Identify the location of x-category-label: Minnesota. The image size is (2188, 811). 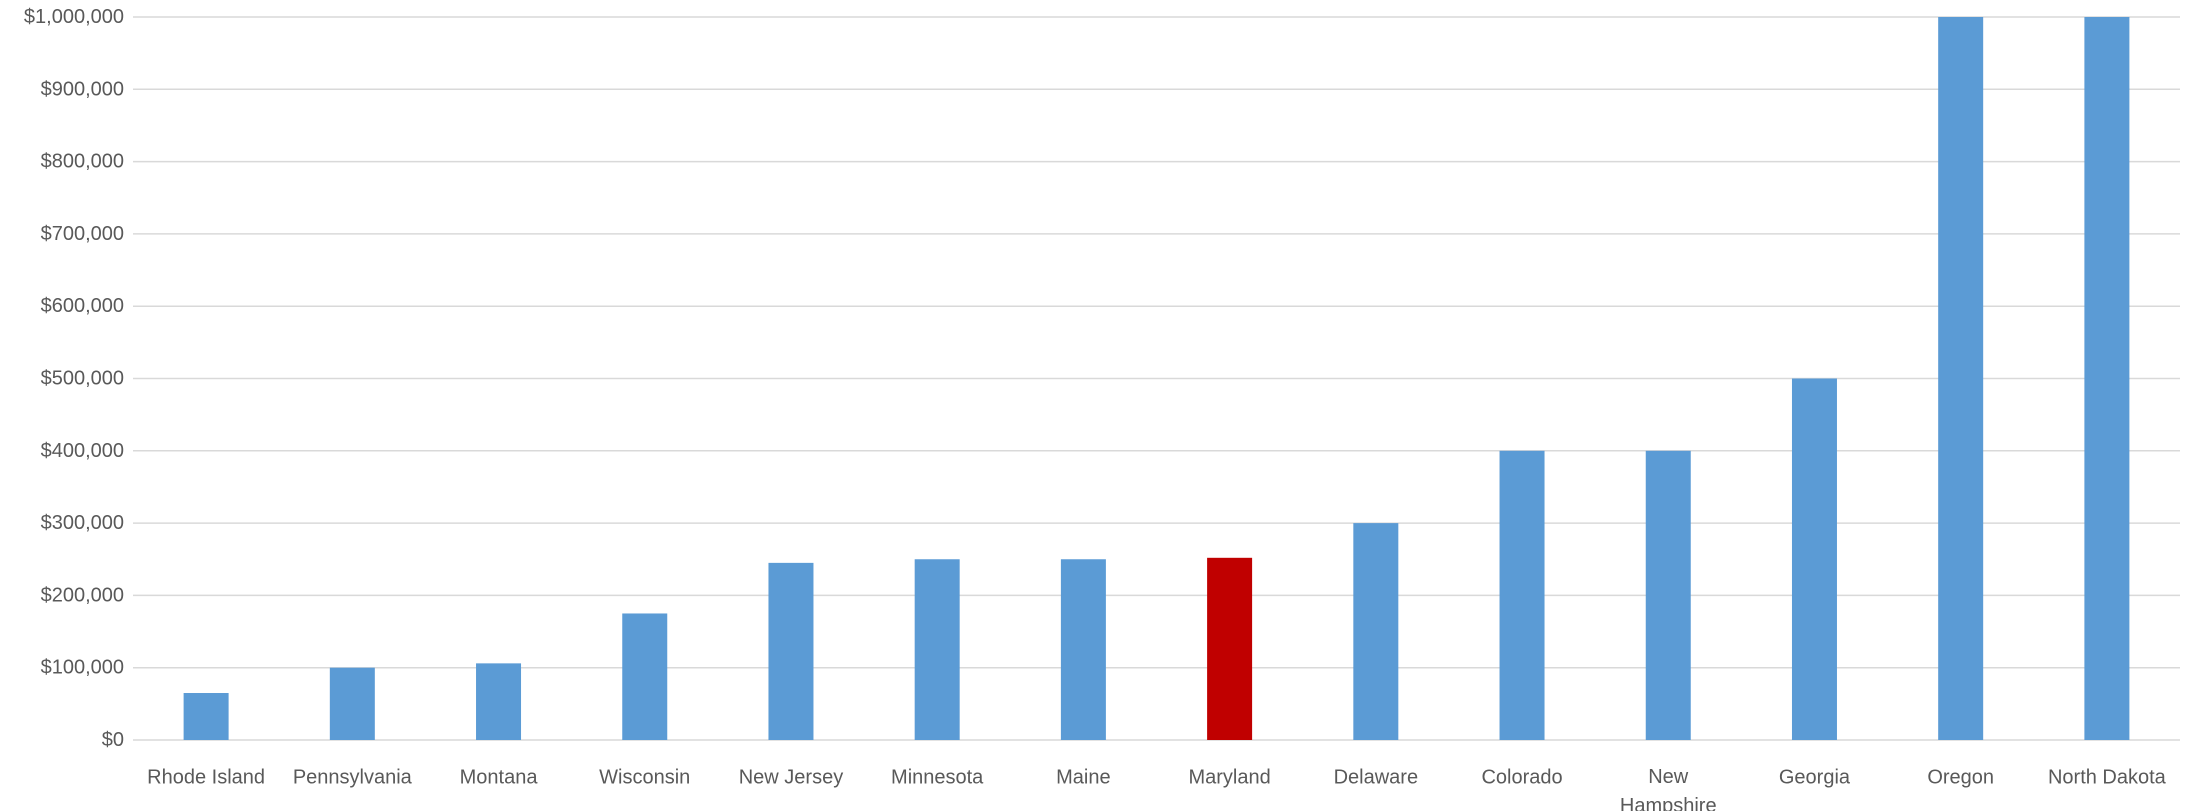
(937, 777).